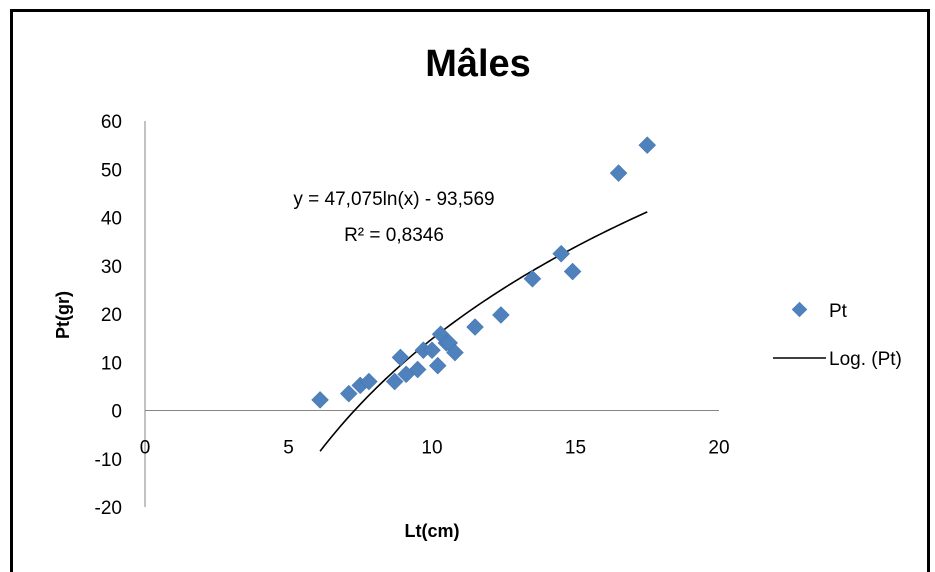 The image size is (935, 572). I want to click on legend-label-pt: Pt, so click(838, 311).